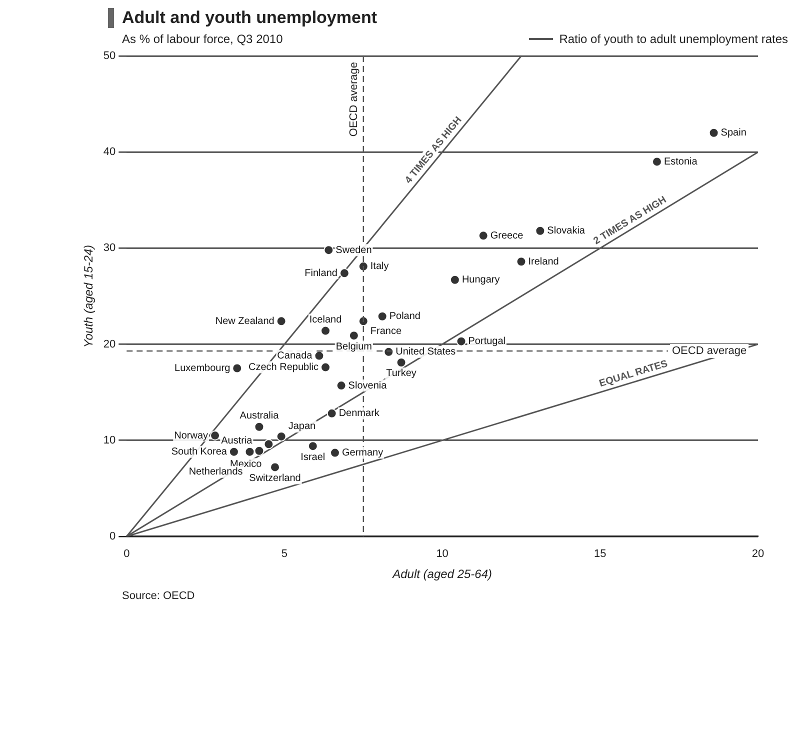  What do you see at coordinates (284, 554) in the screenshot?
I see `x-tick-label: 5` at bounding box center [284, 554].